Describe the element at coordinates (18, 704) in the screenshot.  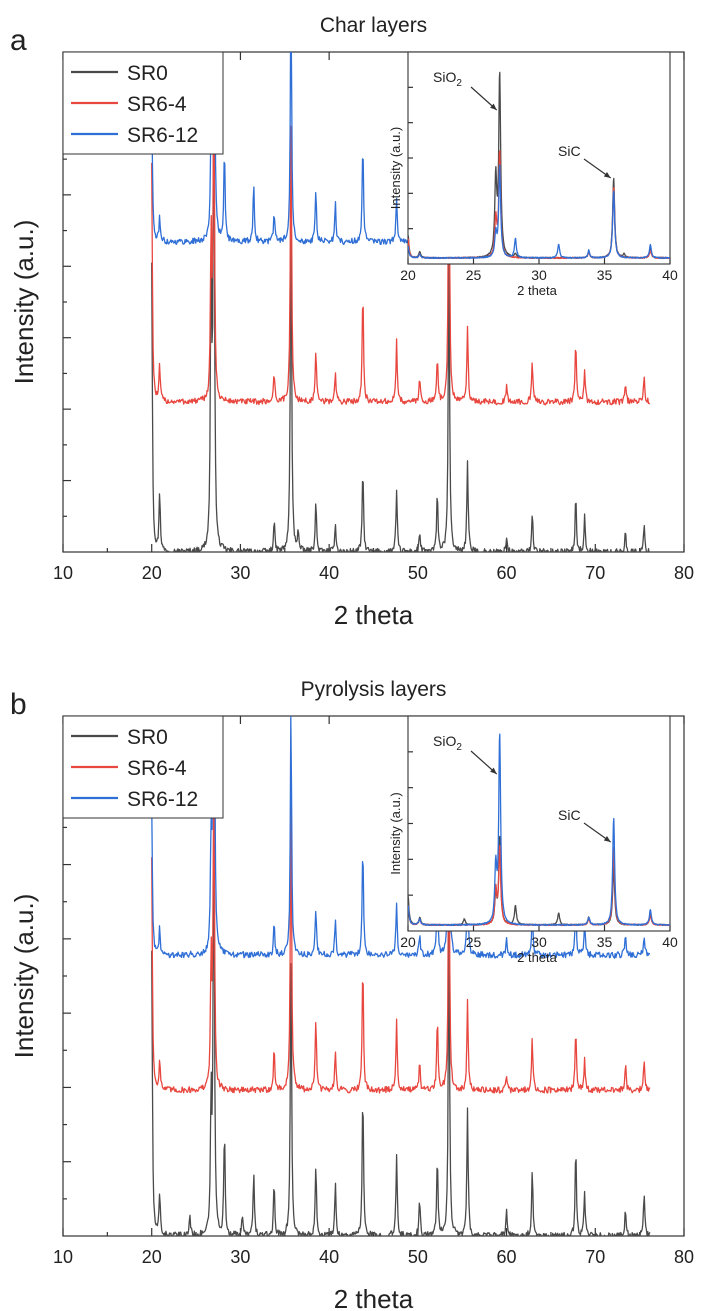
I see `panel-letter: b` at that location.